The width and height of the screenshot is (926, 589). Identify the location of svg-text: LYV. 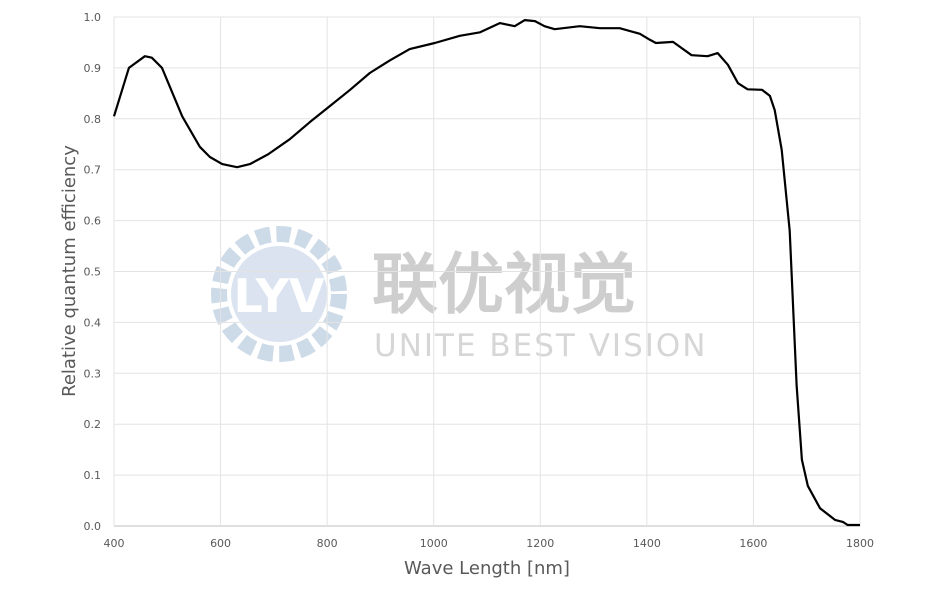
(278, 296).